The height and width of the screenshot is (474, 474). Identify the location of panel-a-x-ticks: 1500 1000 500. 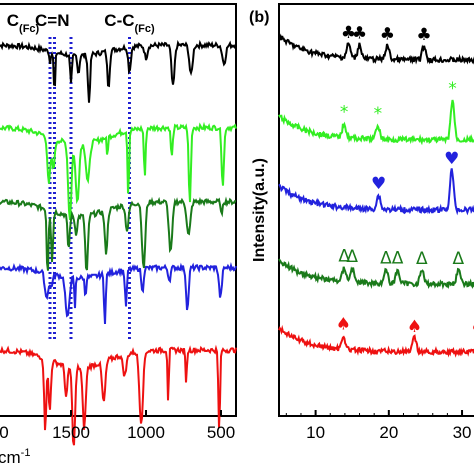
(143, 426).